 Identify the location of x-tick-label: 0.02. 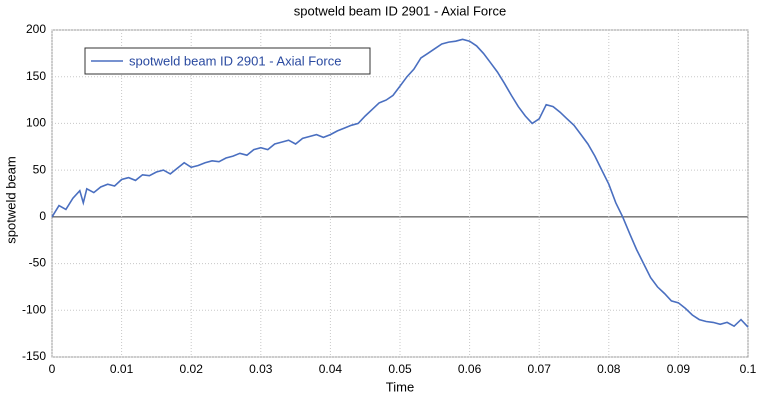
(192, 369).